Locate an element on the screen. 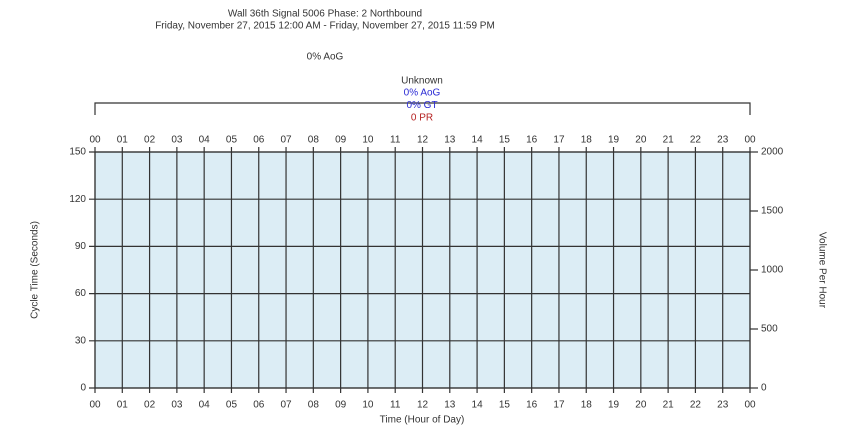 This screenshot has width=846, height=434. plan-stat: 0% GT is located at coordinates (421, 105).